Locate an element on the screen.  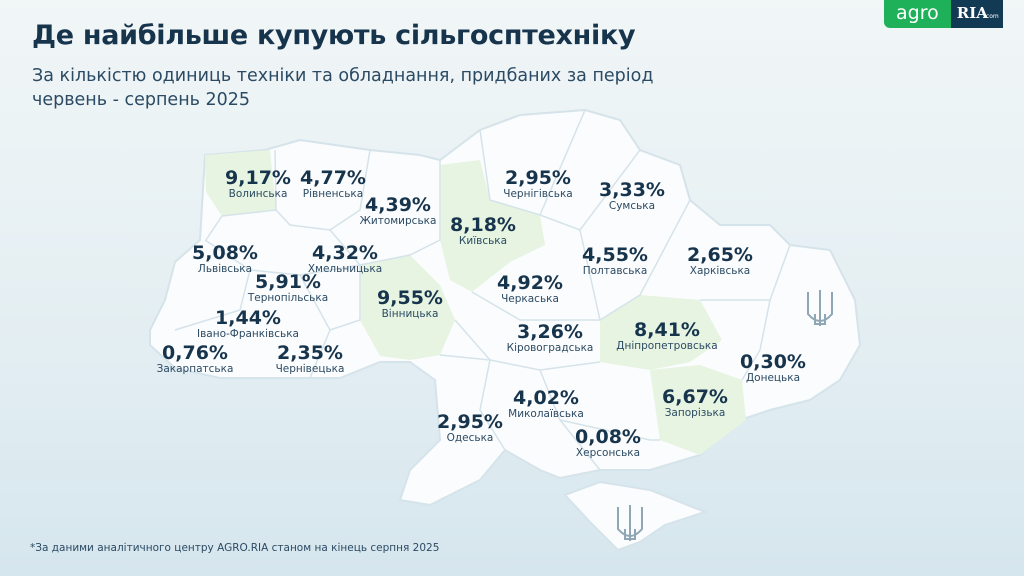
region-name: Запорізька is located at coordinates (695, 413).